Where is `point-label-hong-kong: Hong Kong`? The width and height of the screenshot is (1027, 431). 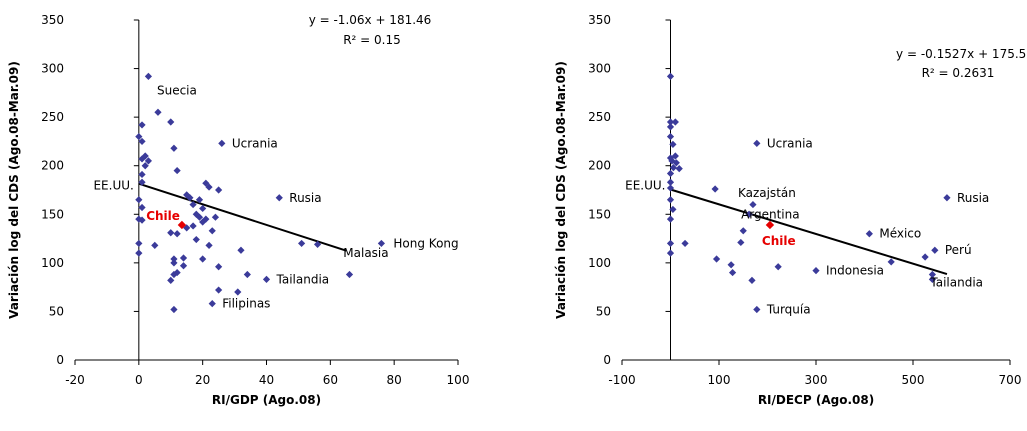
point-label-hong-kong: Hong Kong is located at coordinates (425, 243).